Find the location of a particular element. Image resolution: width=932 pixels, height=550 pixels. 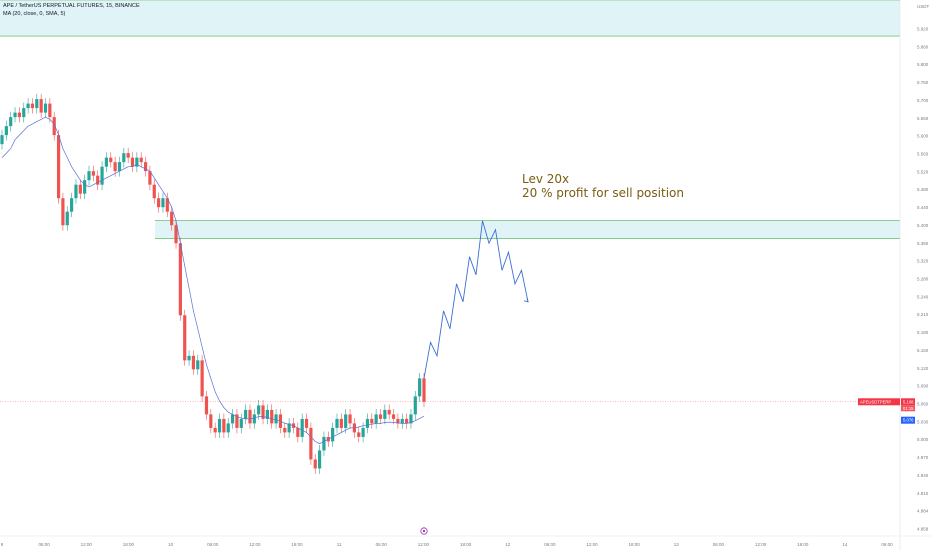

countdown-tag is located at coordinates (908, 408).